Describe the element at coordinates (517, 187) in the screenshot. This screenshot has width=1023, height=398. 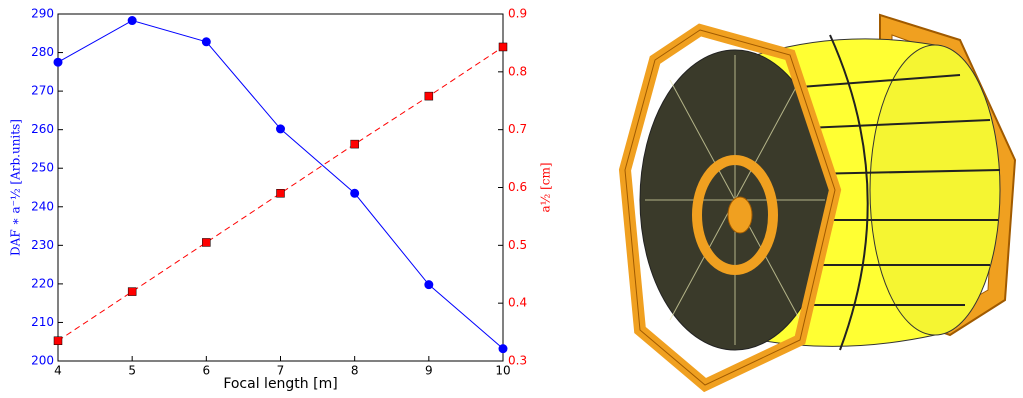
I see `y2-tick-label: 0.6` at that location.